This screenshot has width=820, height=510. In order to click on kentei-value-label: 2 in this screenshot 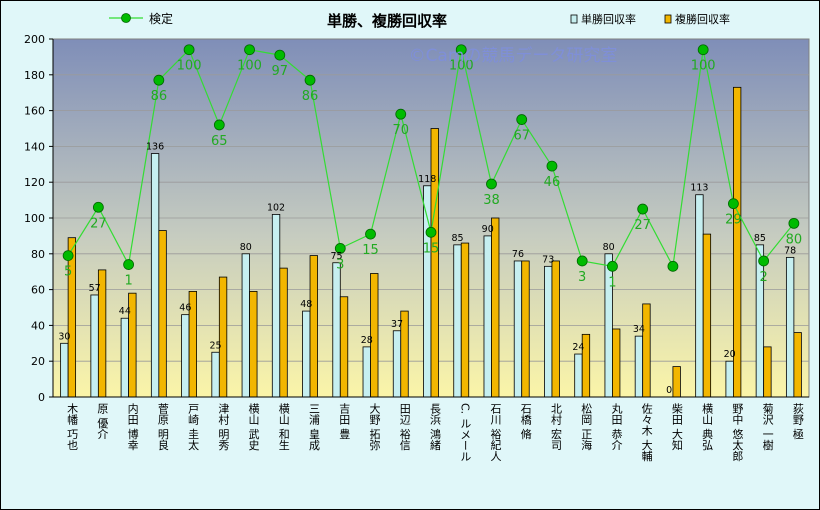, I will do `click(763, 277)`.